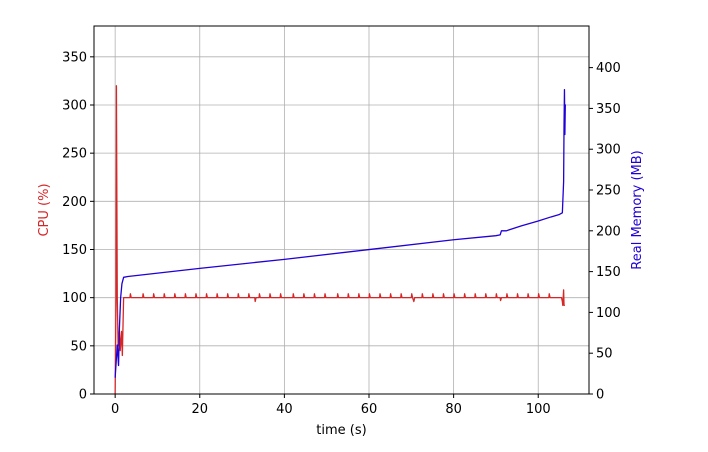 This screenshot has width=708, height=452. What do you see at coordinates (604, 354) in the screenshot?
I see `y-right-tick-label: 50` at bounding box center [604, 354].